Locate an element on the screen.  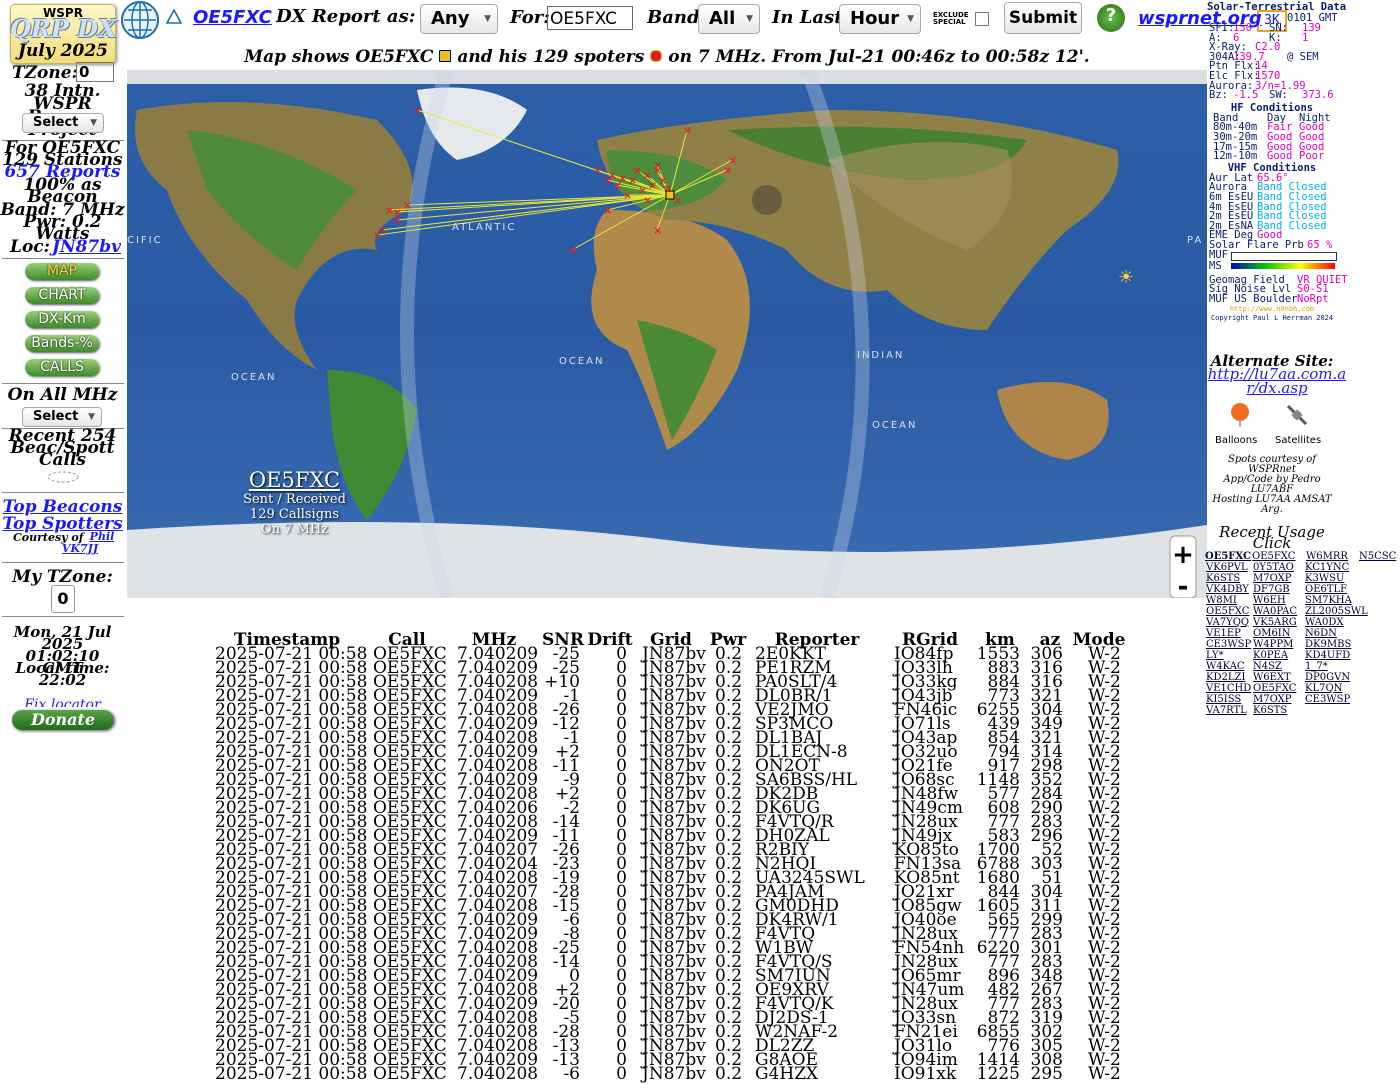
usage-call: WA0PAC is located at coordinates (1275, 611).